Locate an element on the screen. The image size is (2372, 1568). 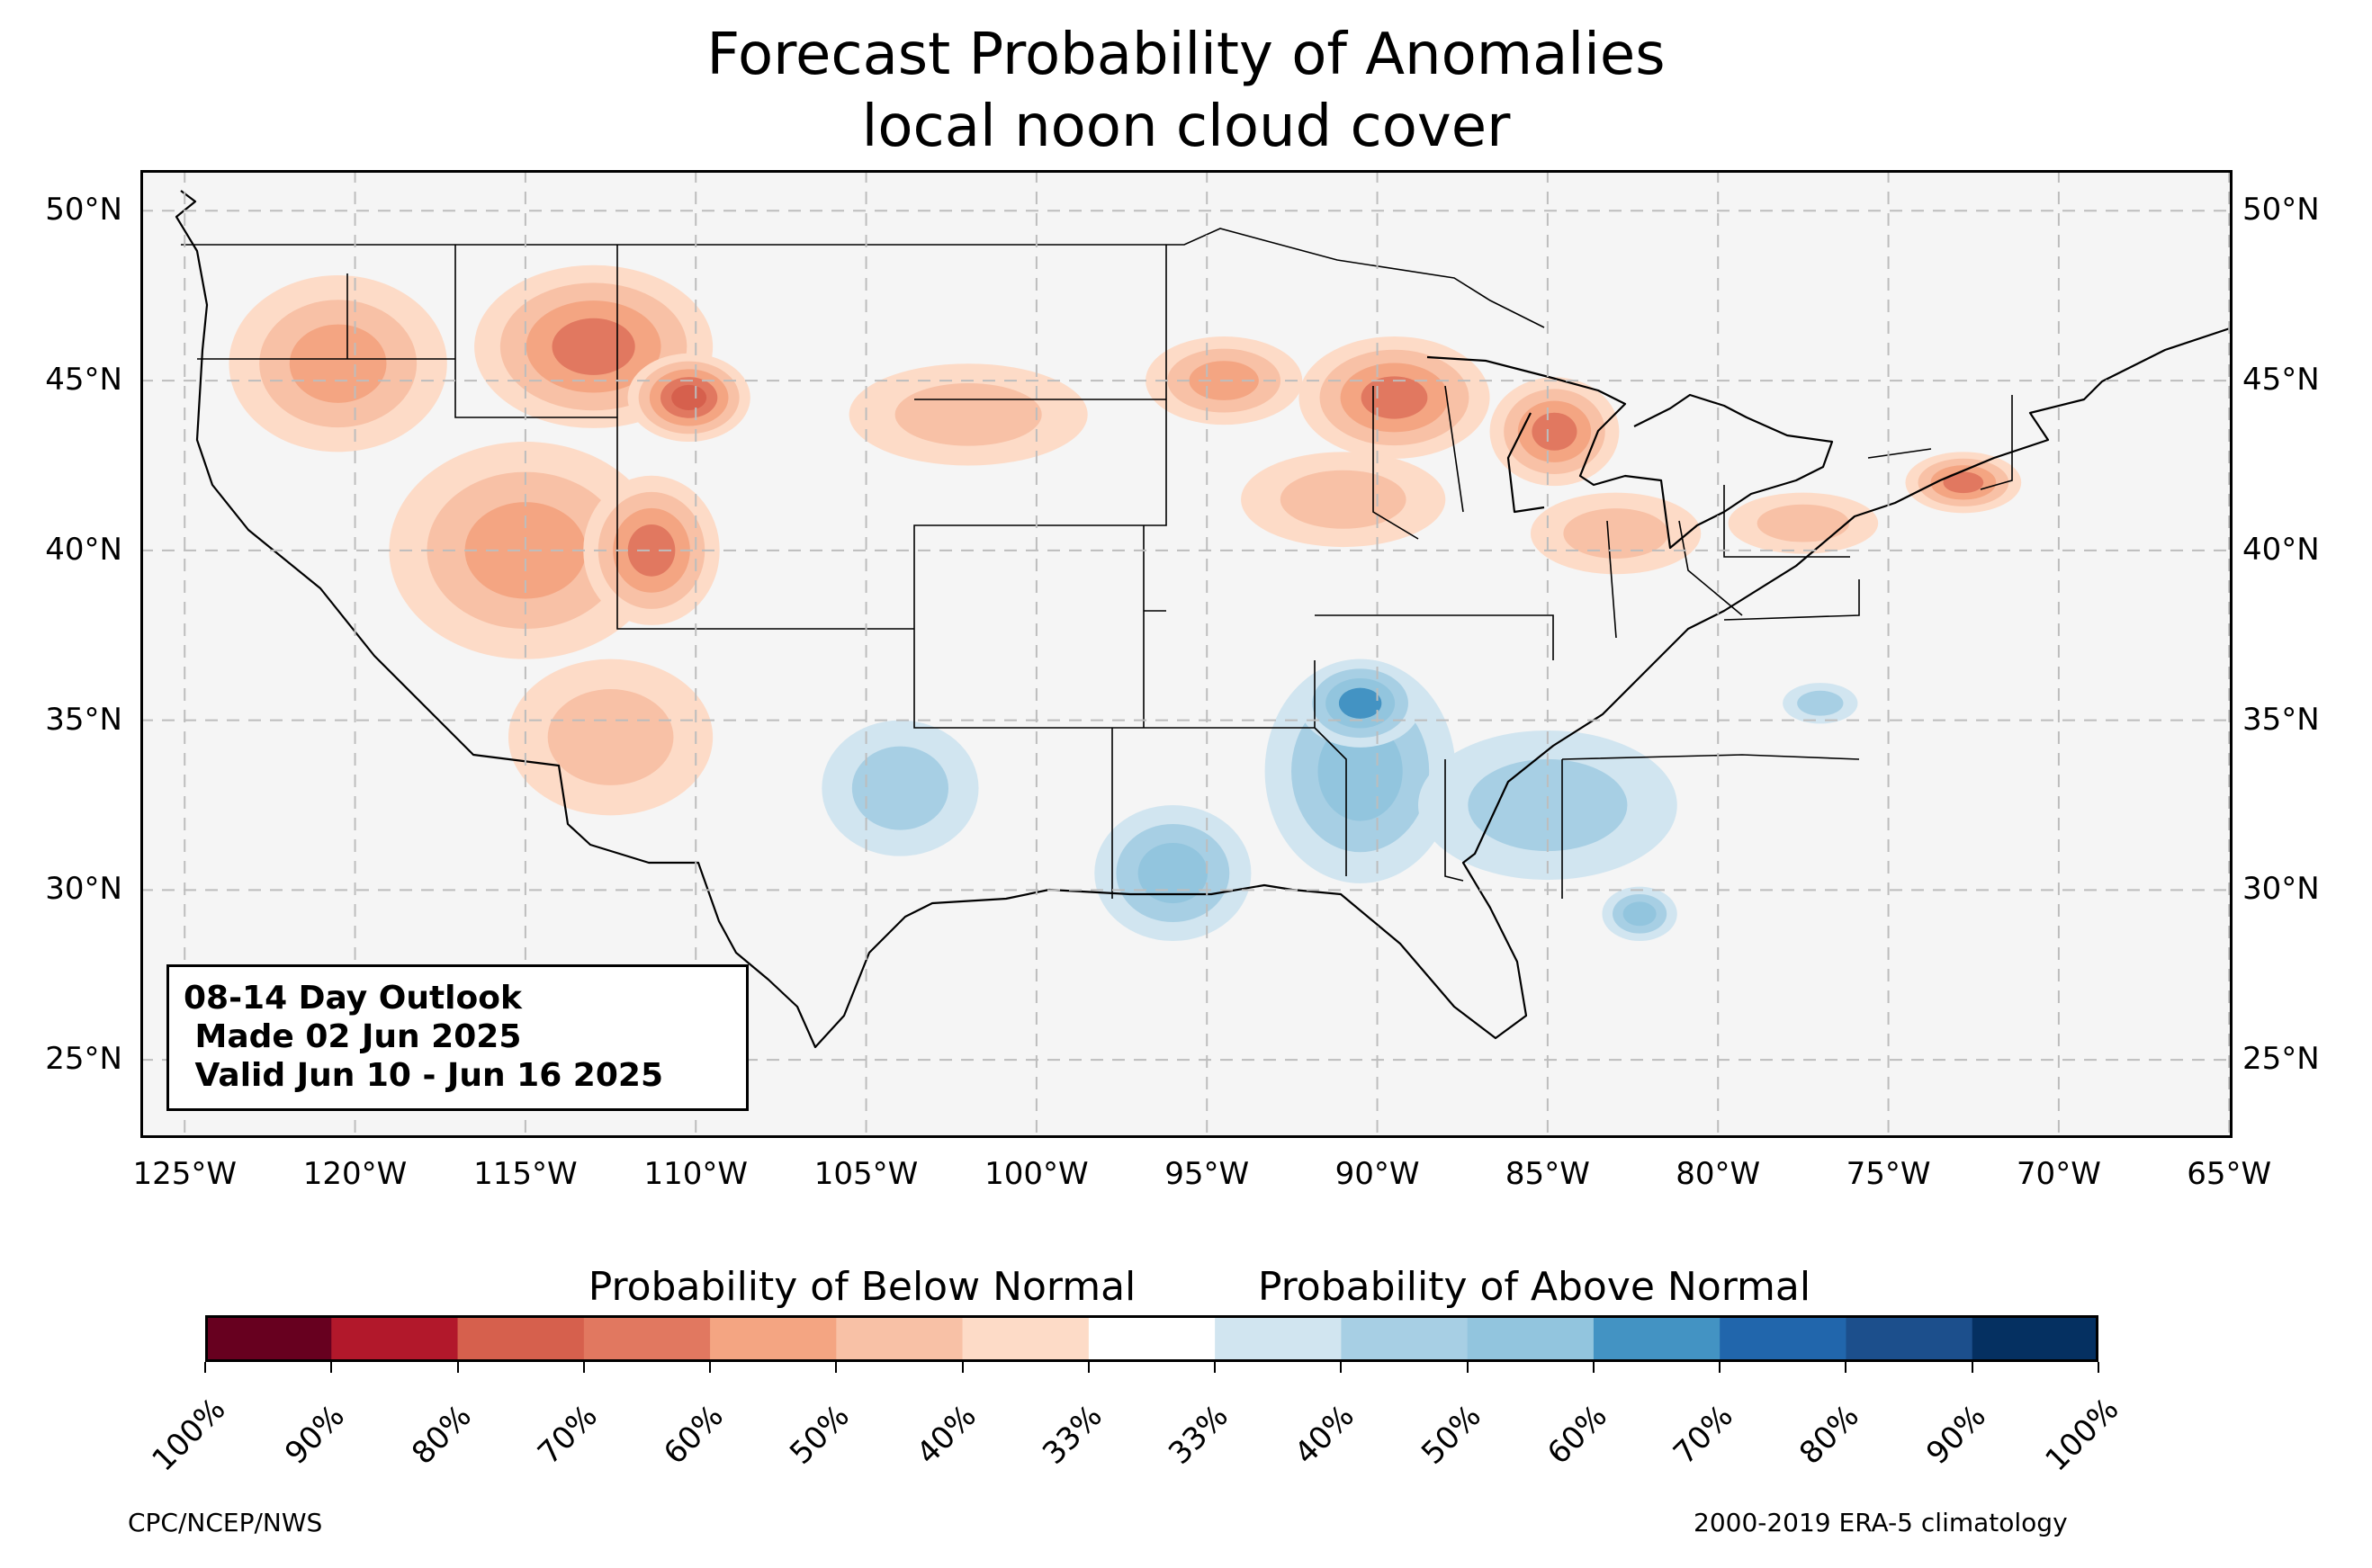
agency-credit: CPC/NCEP/NWS is located at coordinates (225, 1522).